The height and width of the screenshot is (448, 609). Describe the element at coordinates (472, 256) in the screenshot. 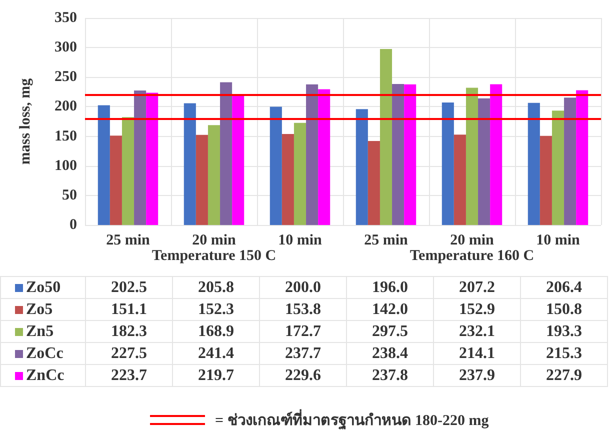

I see `text: Temperature 160 C` at that location.